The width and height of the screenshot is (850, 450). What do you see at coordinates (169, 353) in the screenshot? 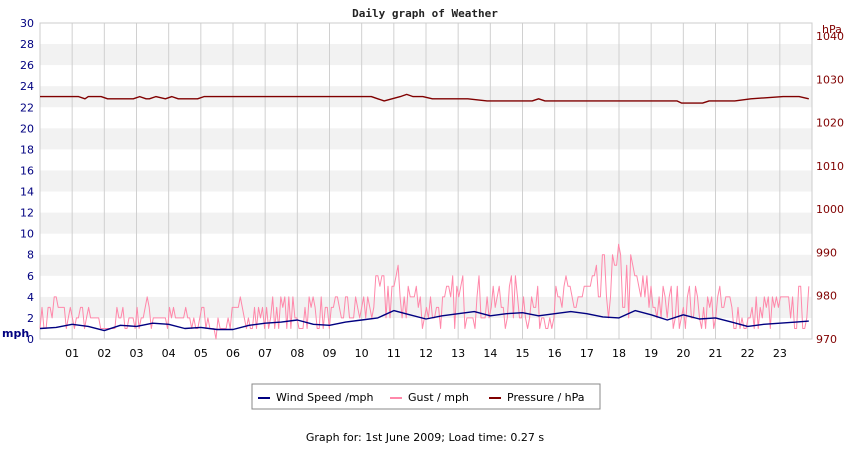
I see `x-tick-label: 04` at bounding box center [169, 353].